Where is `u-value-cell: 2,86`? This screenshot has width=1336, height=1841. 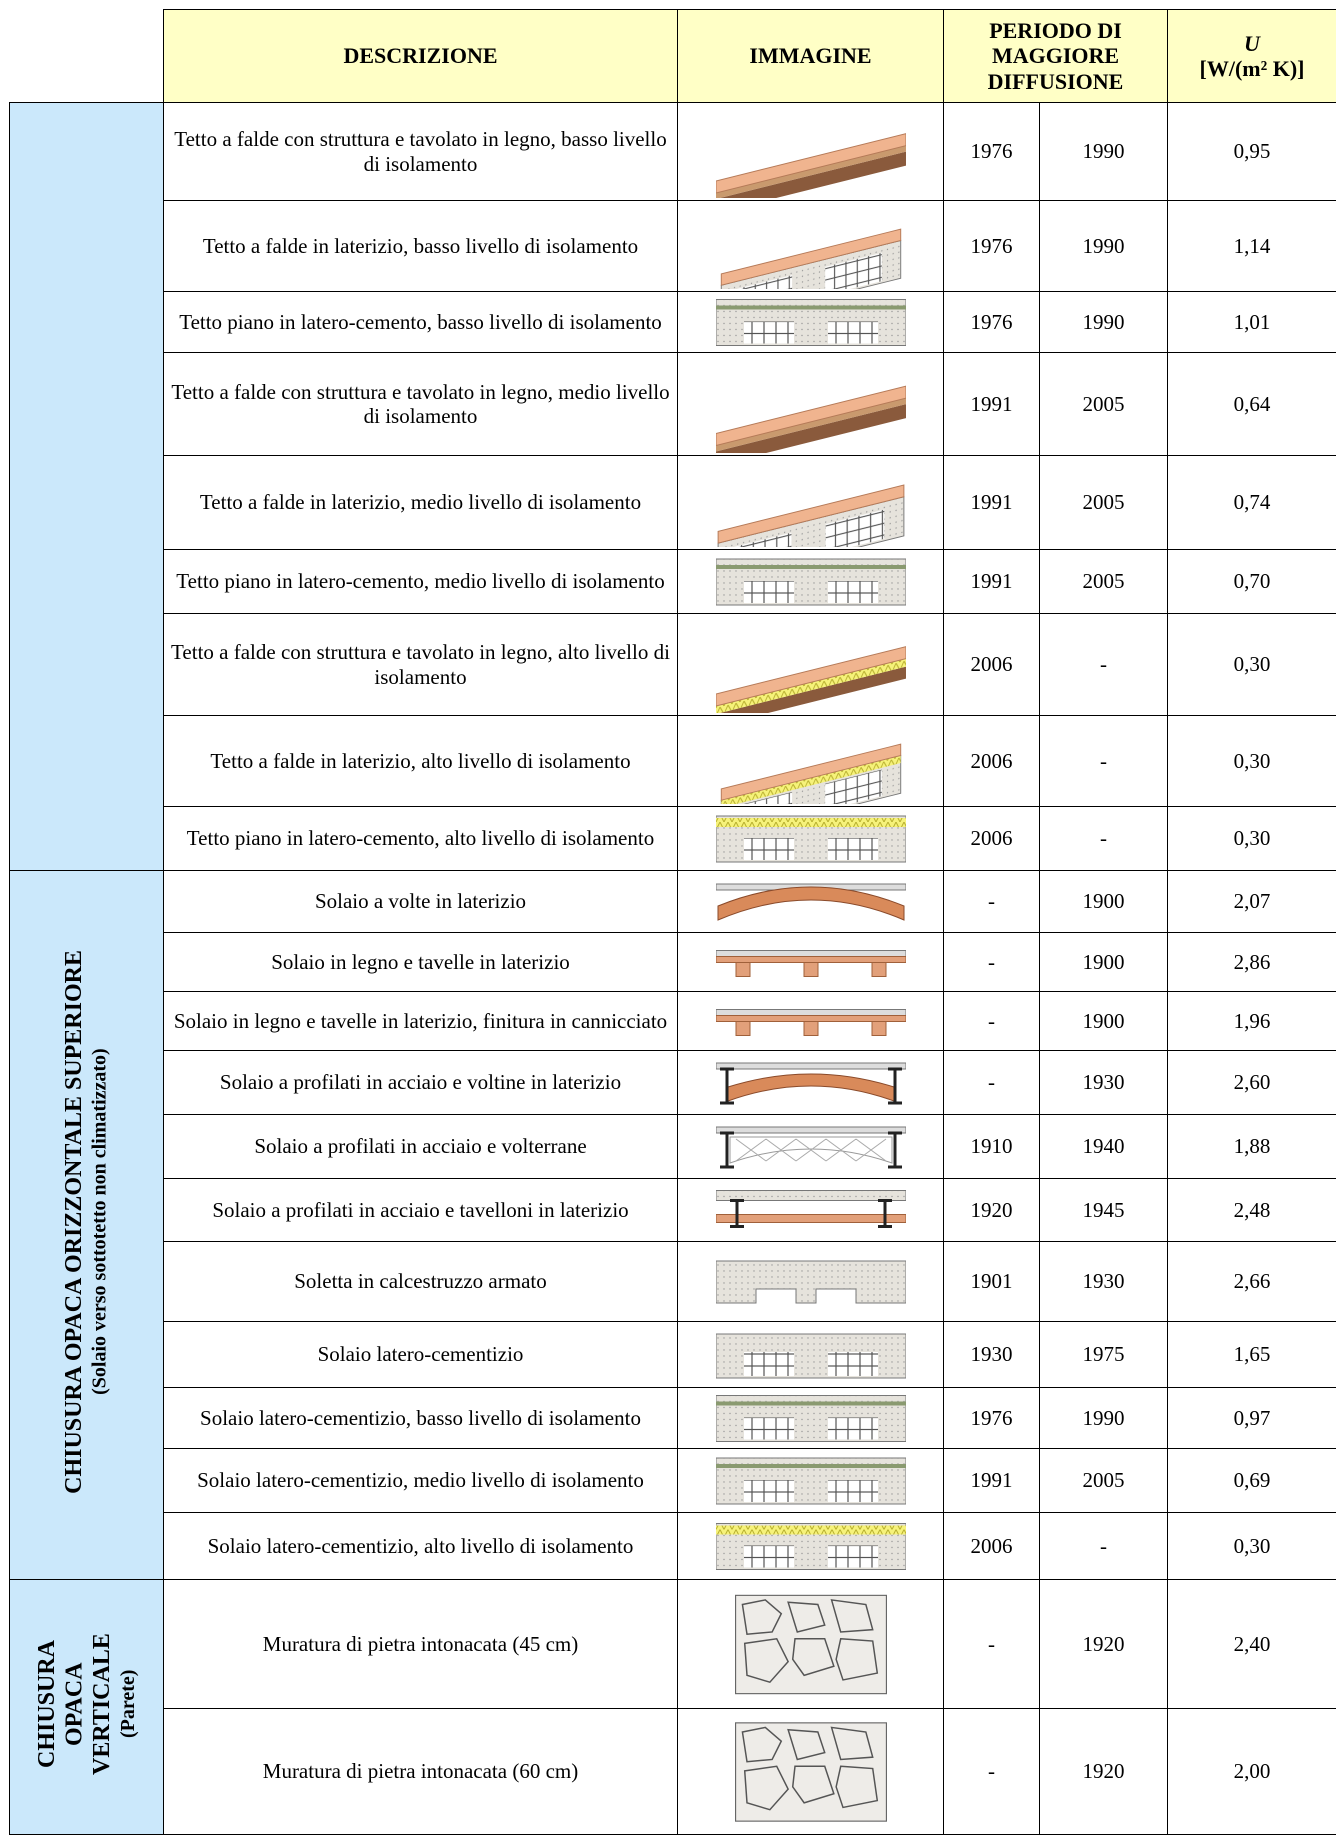
u-value-cell: 2,86 is located at coordinates (1251, 962).